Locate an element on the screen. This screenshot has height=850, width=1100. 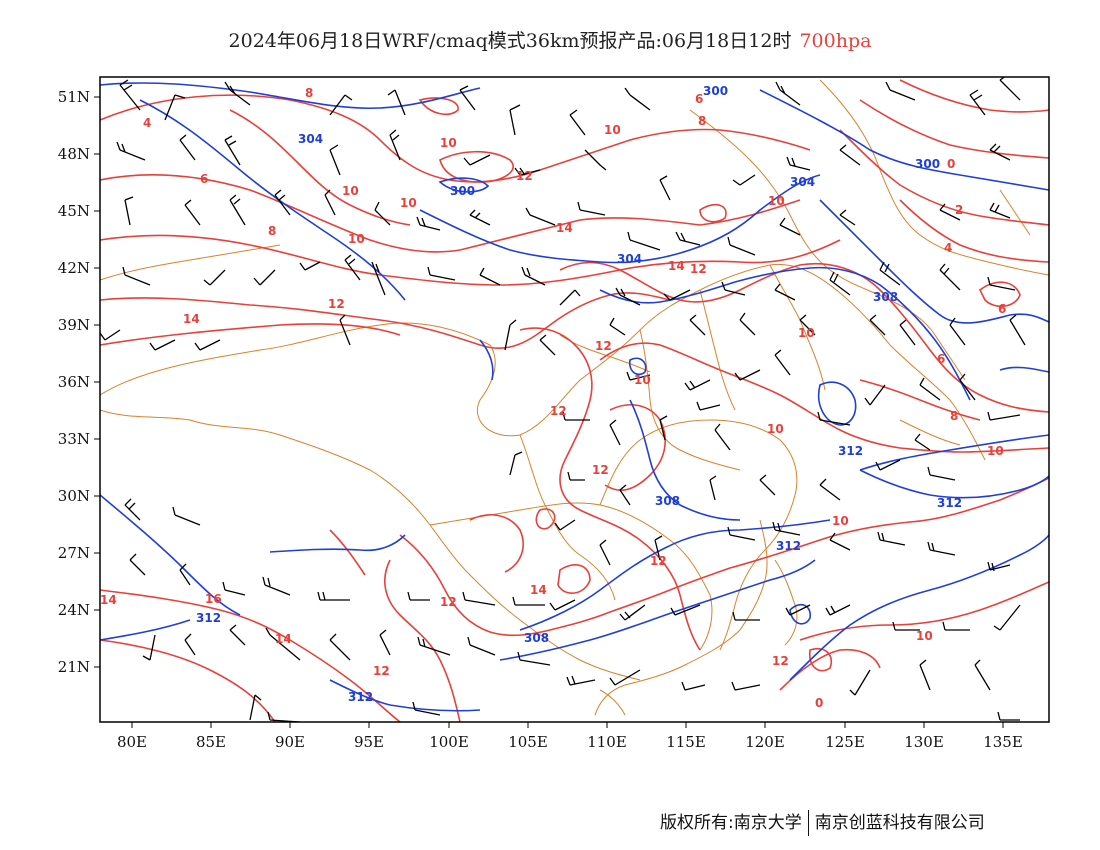
lat-label: 27N is located at coordinates (74, 553).